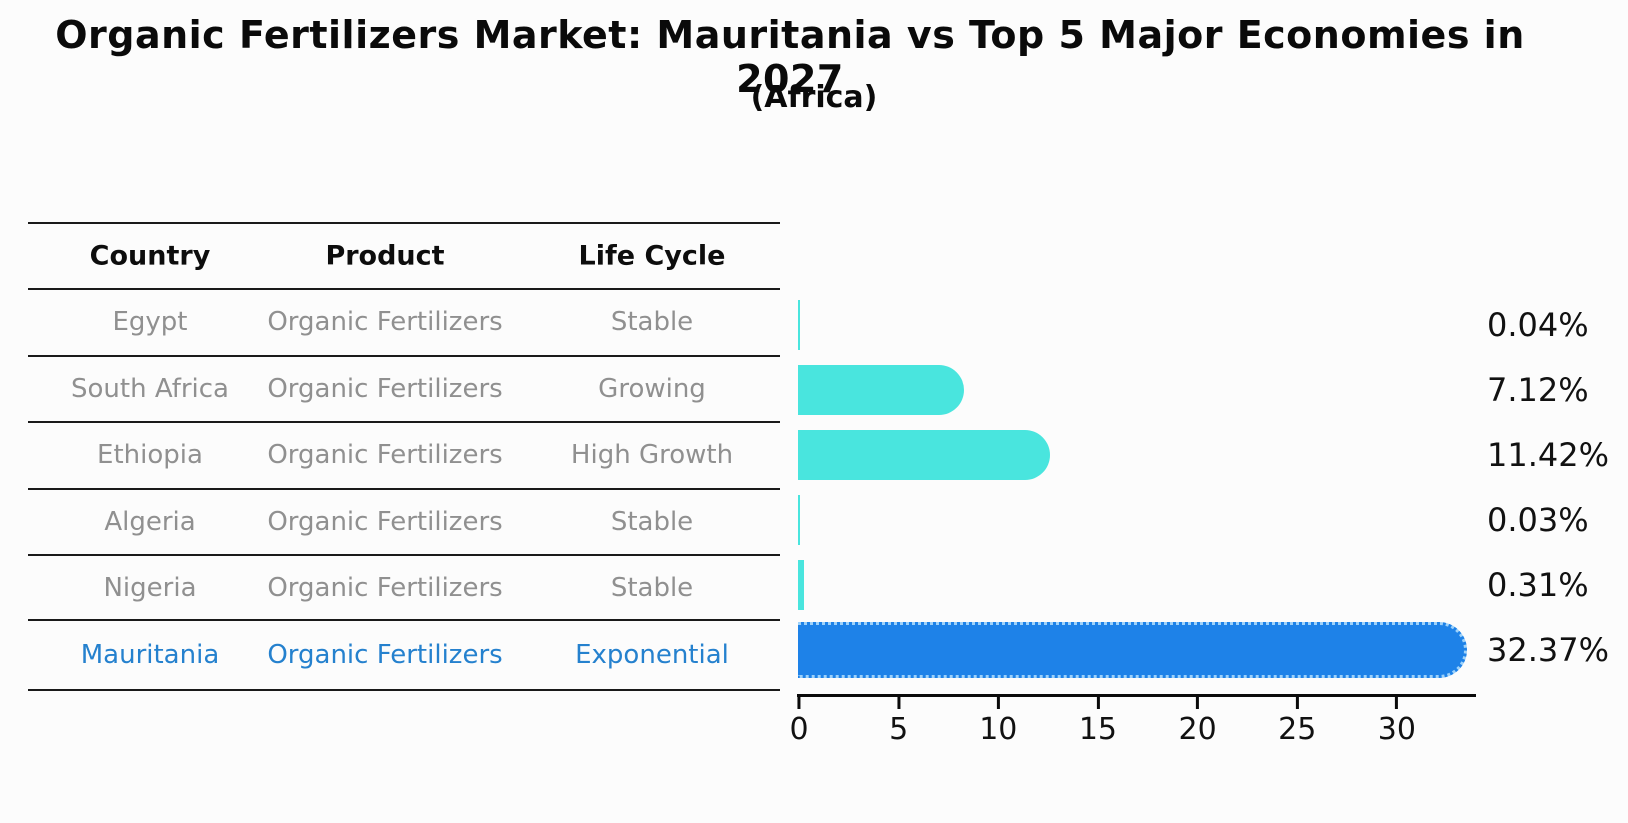  Describe the element at coordinates (150, 389) in the screenshot. I see `cell-country: South Africa` at that location.